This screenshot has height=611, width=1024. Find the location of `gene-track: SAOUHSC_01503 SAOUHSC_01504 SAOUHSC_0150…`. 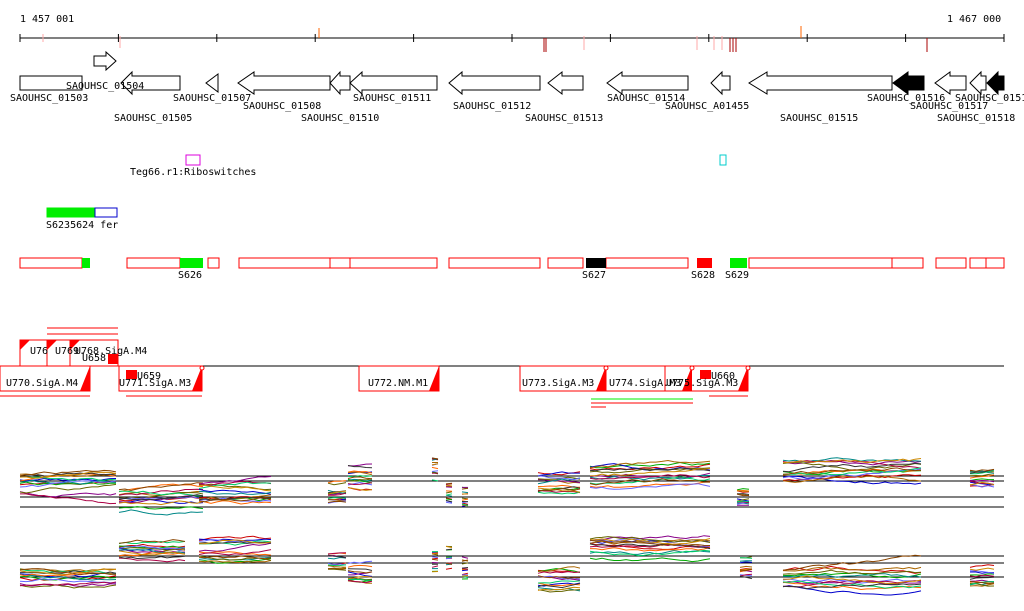

gene-track: SAOUHSC_01503 SAOUHSC_01504 SAOUHSC_0150… is located at coordinates (517, 87).